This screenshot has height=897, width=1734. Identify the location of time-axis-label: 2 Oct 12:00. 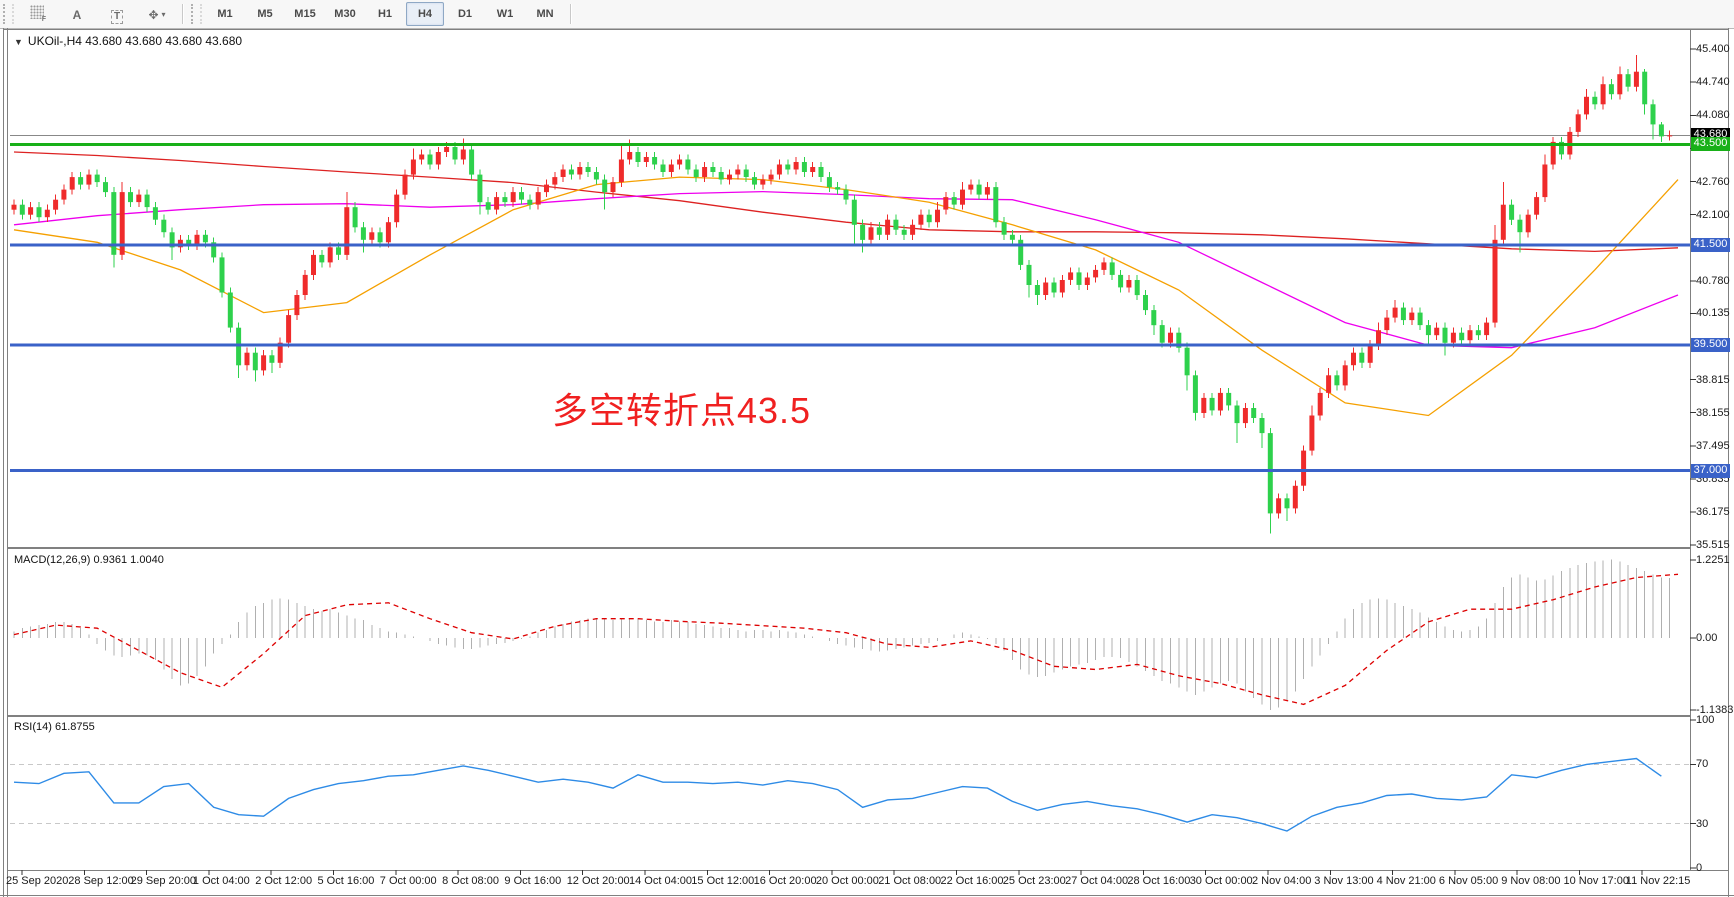
(284, 881).